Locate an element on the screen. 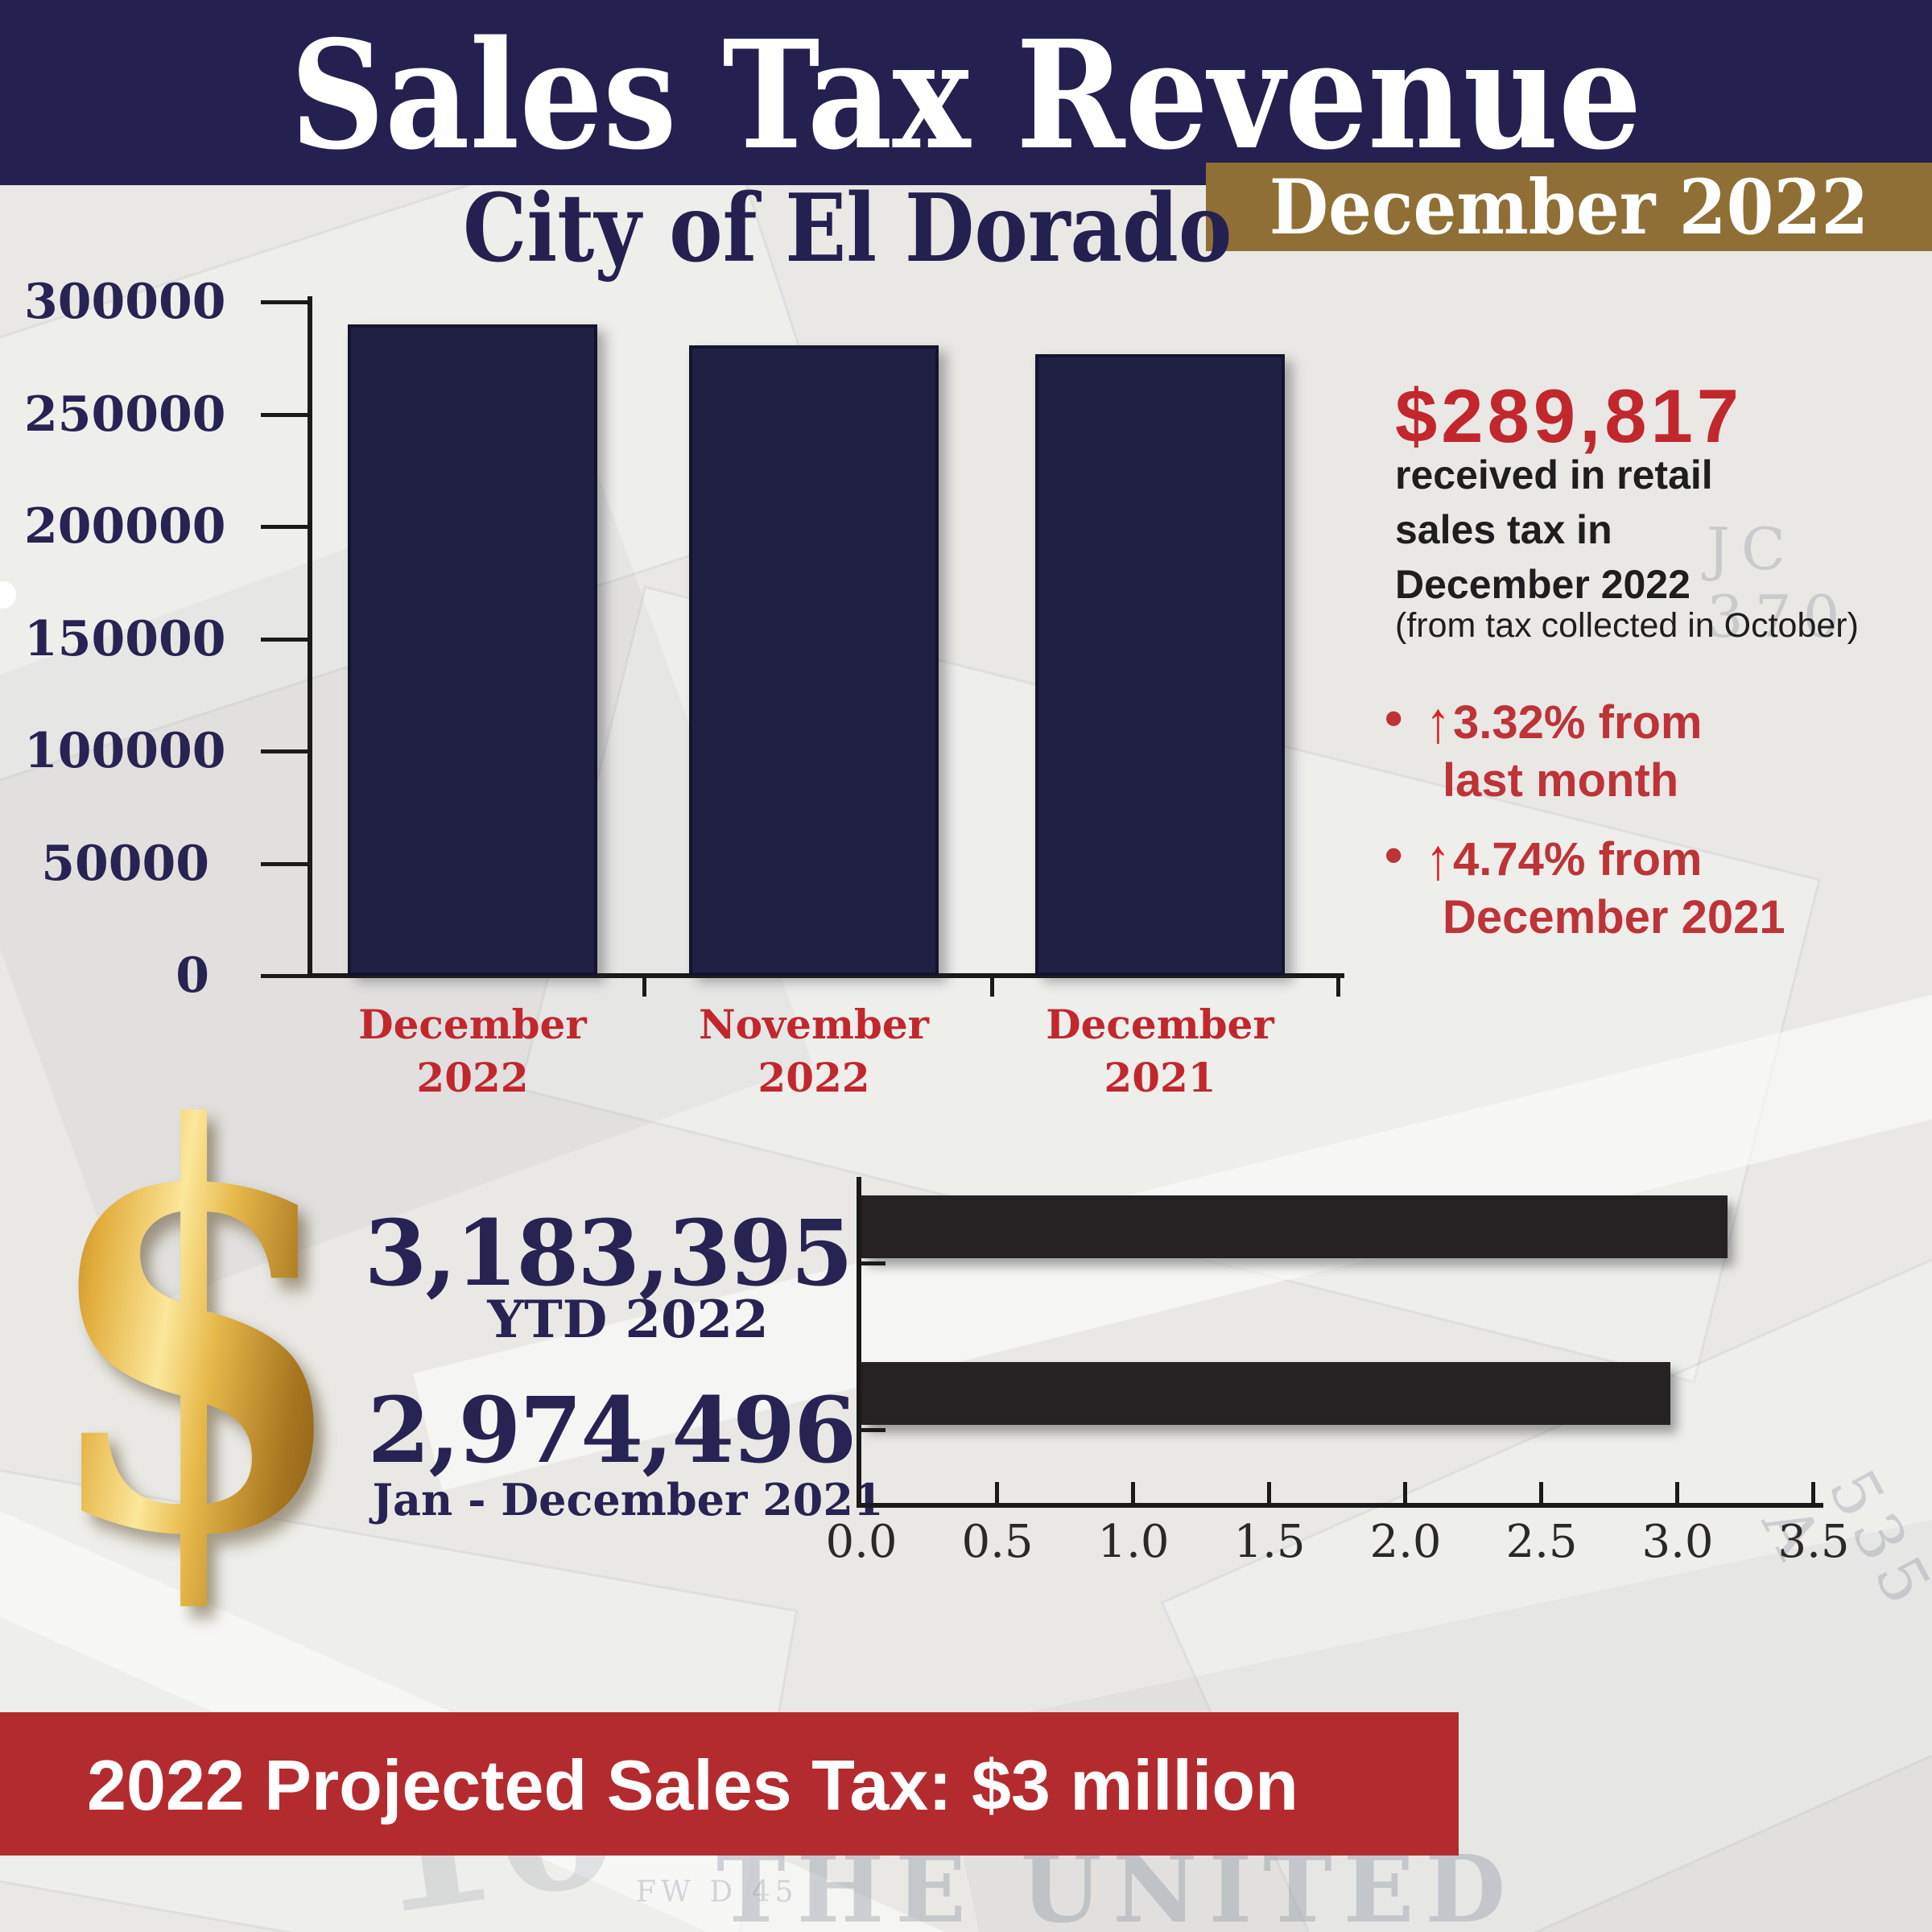  x-axis-tick-label: 0.5 is located at coordinates (997, 1542).